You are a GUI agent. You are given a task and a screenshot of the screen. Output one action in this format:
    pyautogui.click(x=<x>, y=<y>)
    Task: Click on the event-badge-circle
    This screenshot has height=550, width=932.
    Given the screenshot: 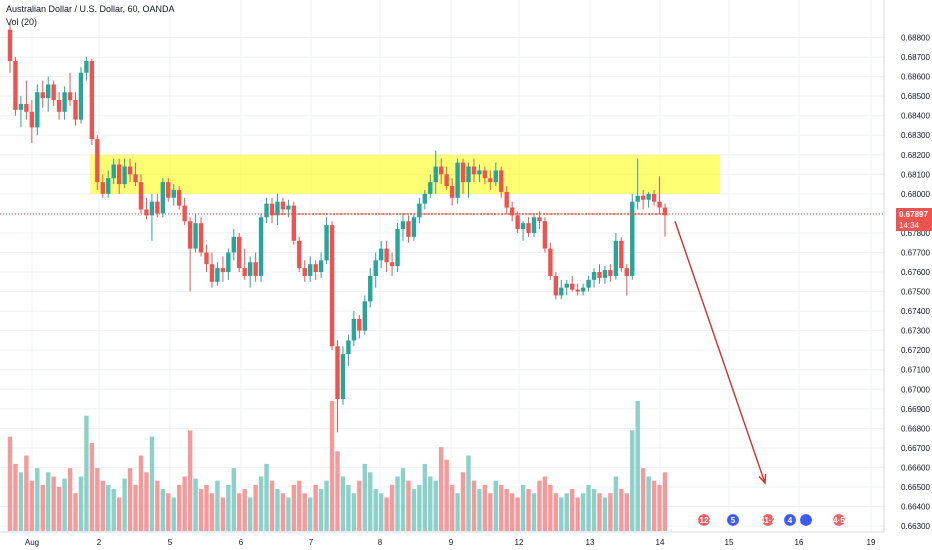 What is the action you would take?
    pyautogui.click(x=790, y=520)
    